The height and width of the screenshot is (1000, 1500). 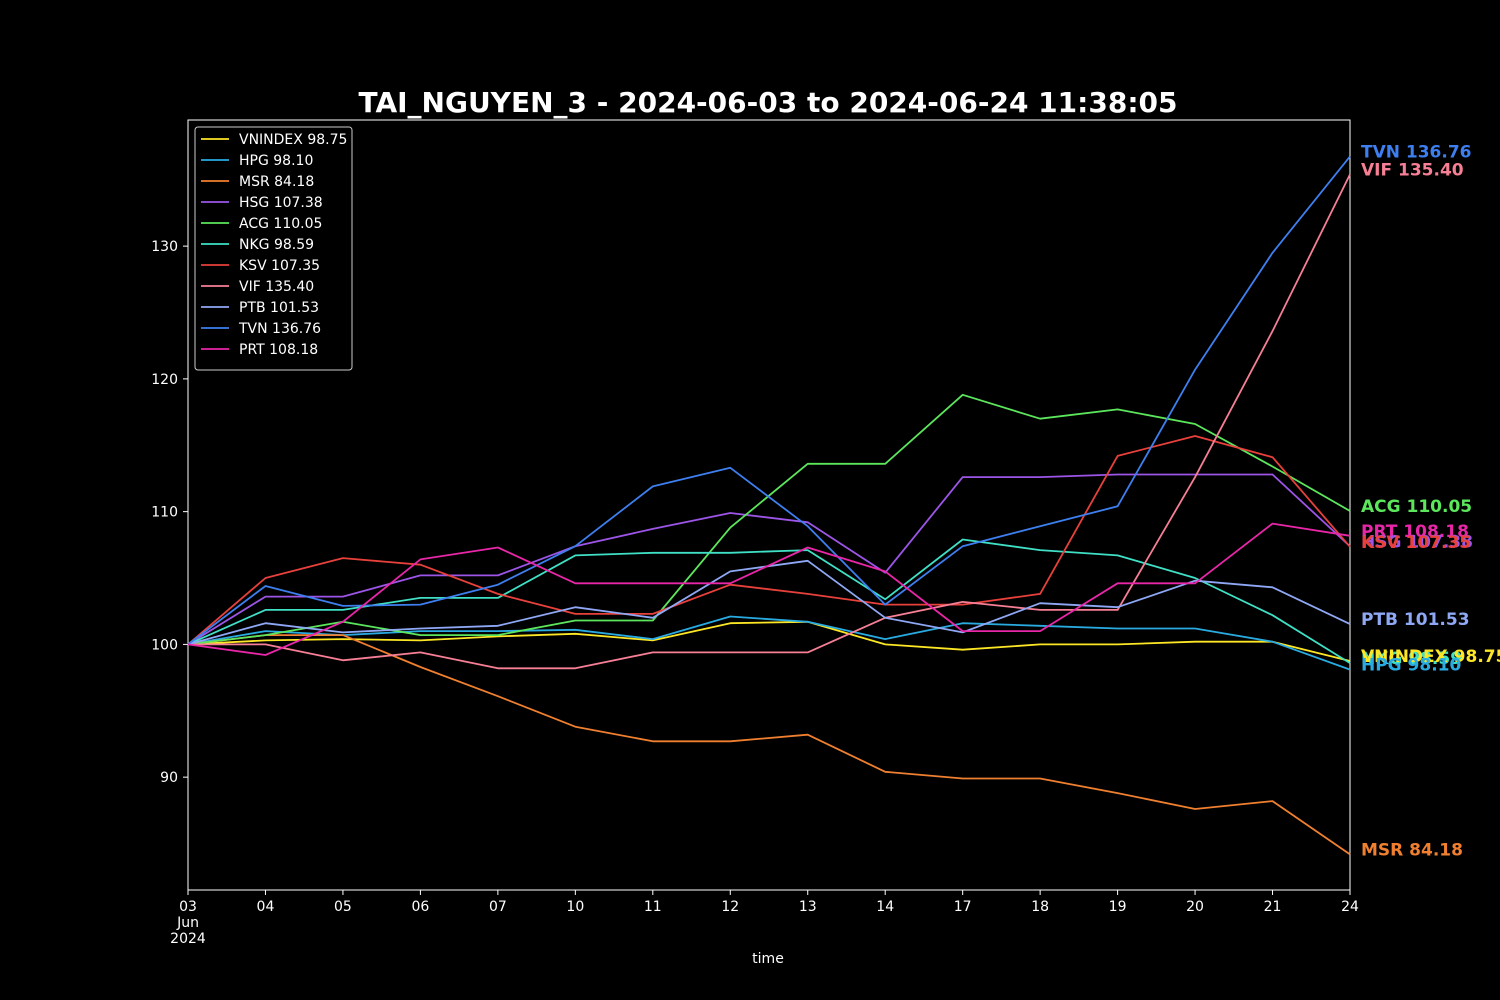 I want to click on end-label-ptb: PTB 101.53, so click(x=1415, y=620).